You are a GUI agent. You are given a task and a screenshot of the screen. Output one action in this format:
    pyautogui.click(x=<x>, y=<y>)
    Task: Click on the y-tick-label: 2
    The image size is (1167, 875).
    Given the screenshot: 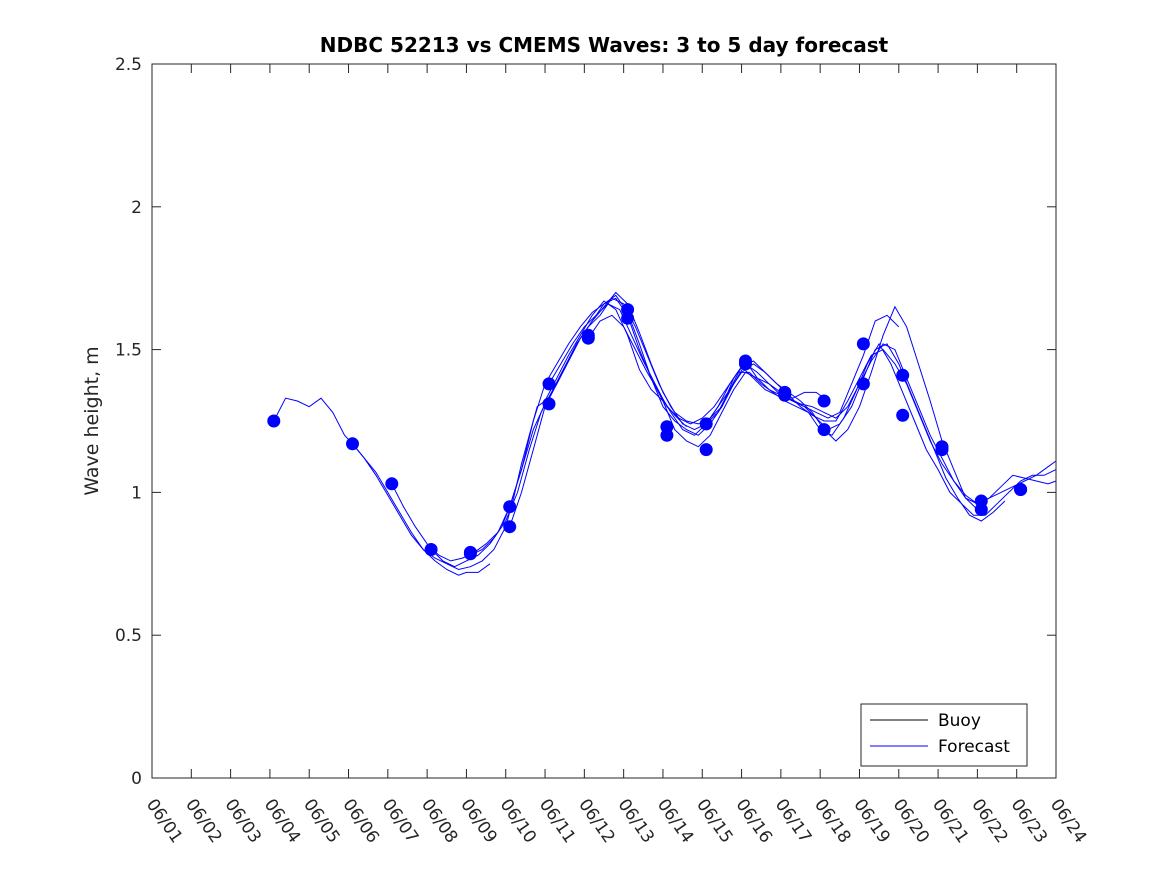 What is the action you would take?
    pyautogui.click(x=136, y=208)
    